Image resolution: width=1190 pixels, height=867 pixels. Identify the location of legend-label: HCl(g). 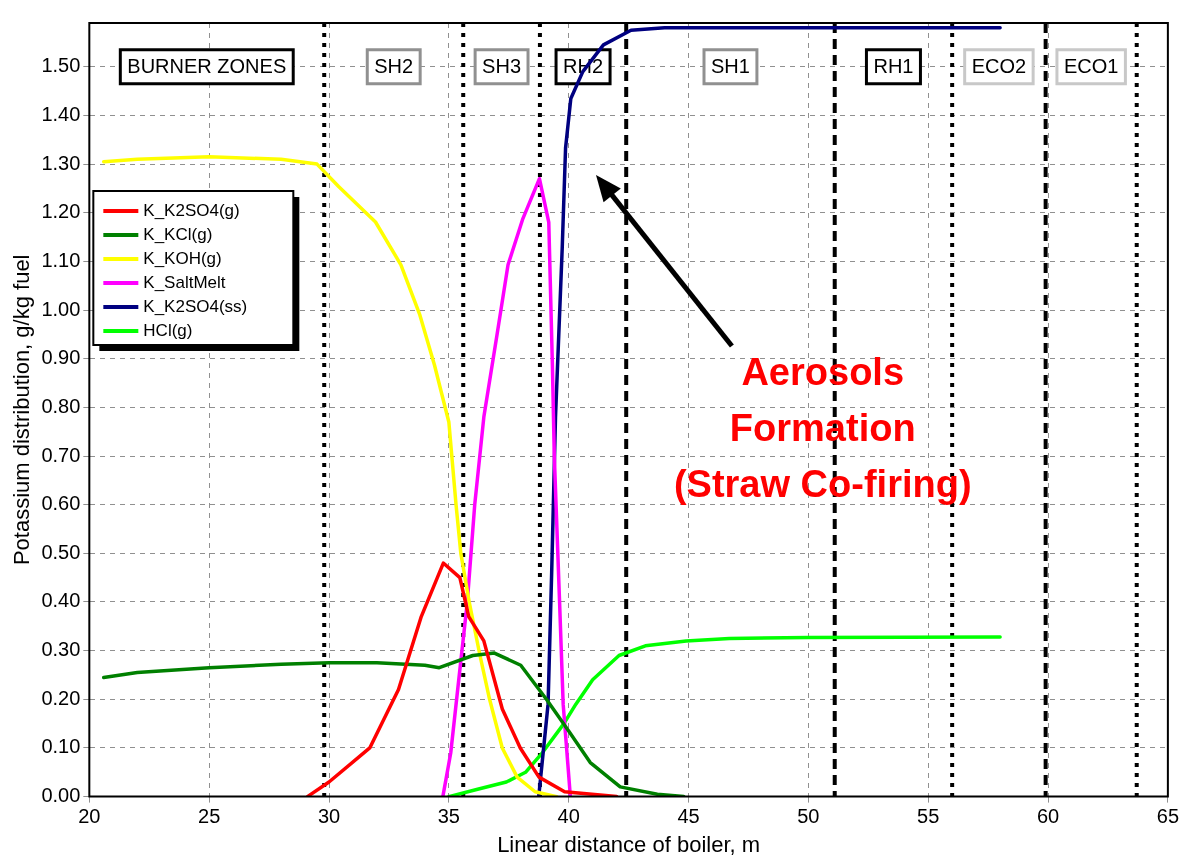
(168, 330).